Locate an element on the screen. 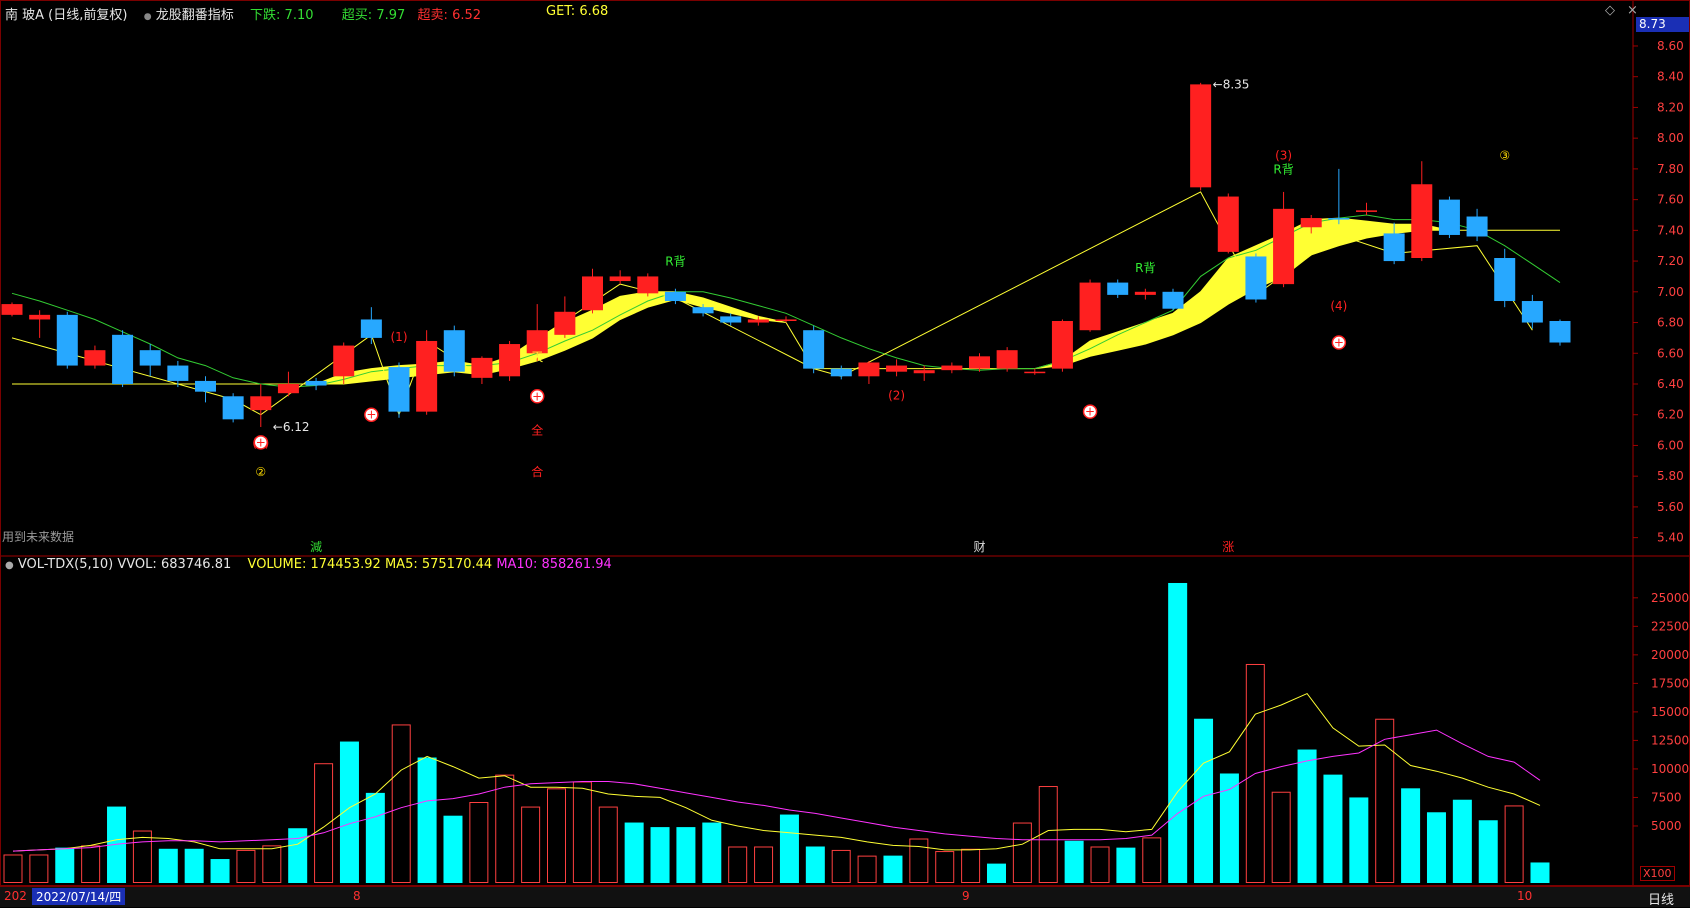 The width and height of the screenshot is (1690, 908). oversell-value: 6.52 is located at coordinates (467, 15).